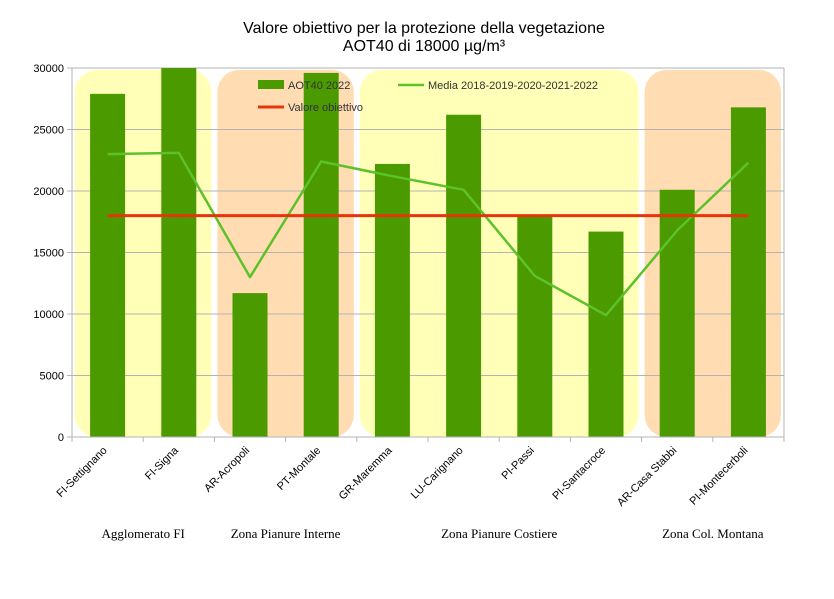 This screenshot has height=599, width=834. I want to click on x-tick-label: PI-Passi, so click(517, 463).